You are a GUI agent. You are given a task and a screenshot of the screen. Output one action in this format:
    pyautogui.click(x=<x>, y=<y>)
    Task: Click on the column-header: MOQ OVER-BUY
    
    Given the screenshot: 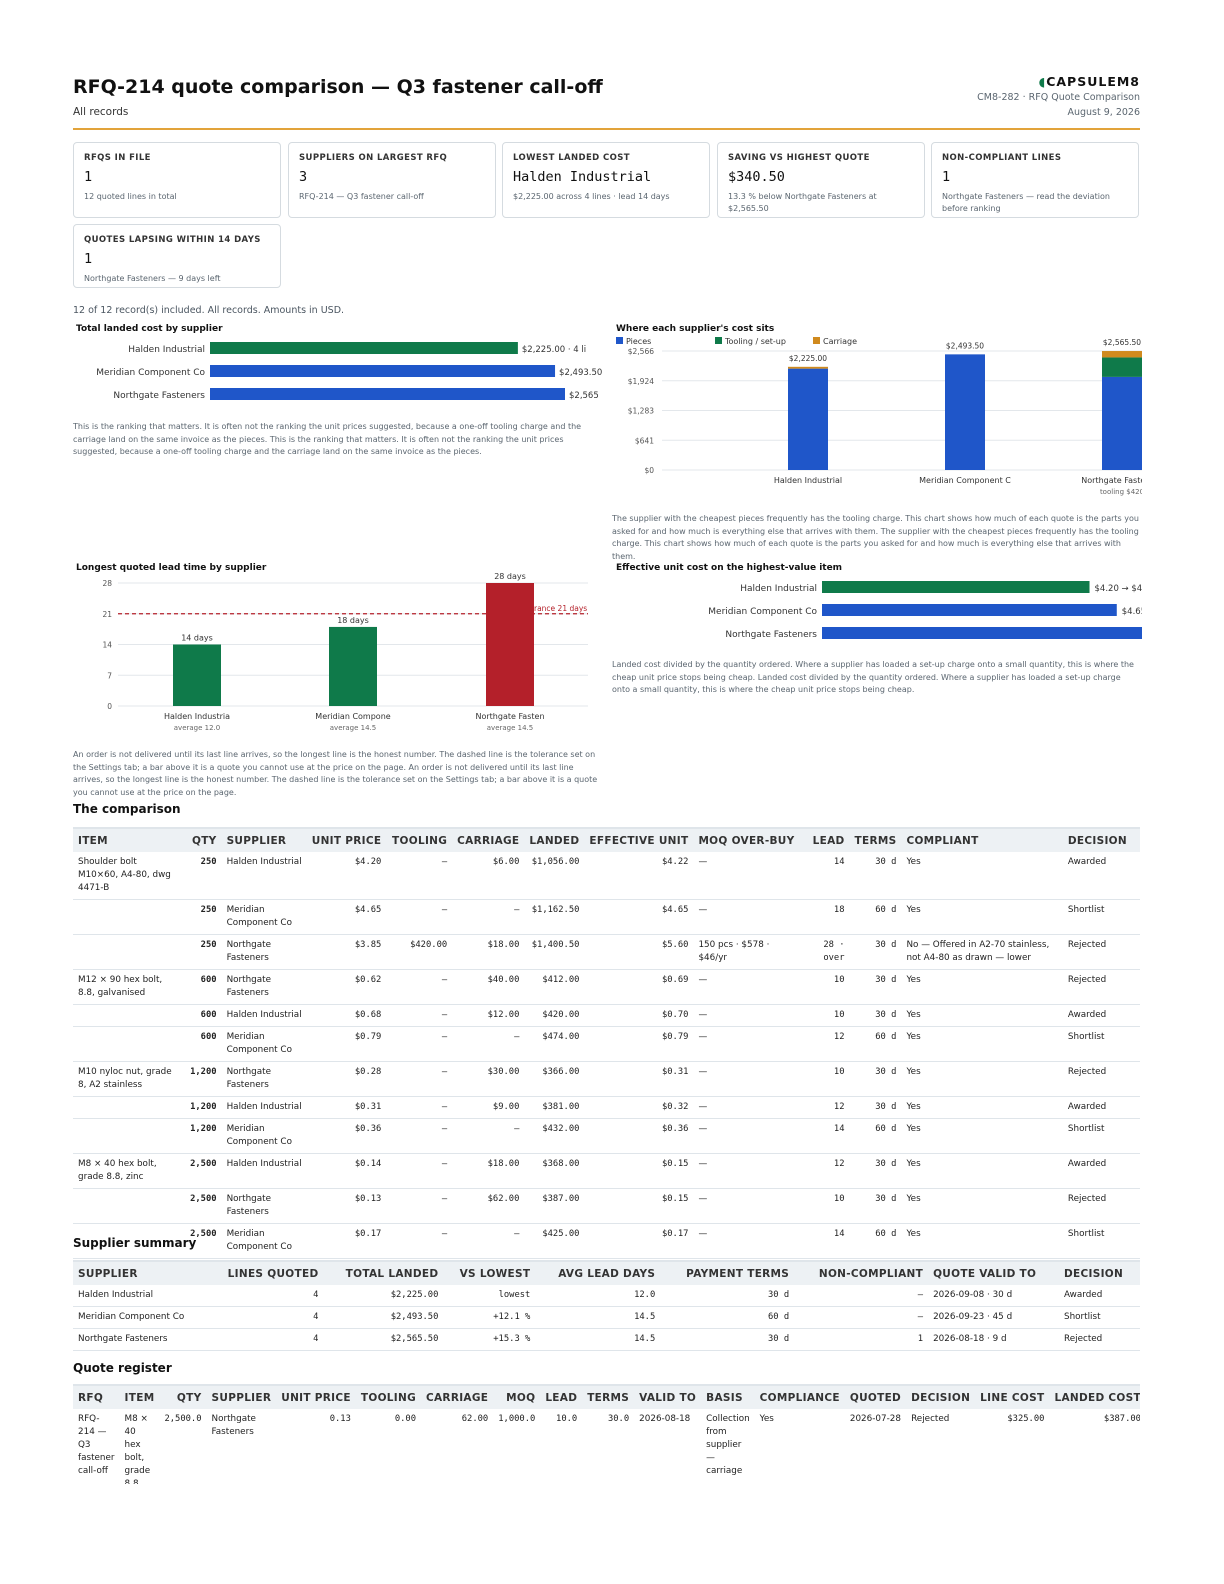 What is the action you would take?
    pyautogui.click(x=746, y=839)
    